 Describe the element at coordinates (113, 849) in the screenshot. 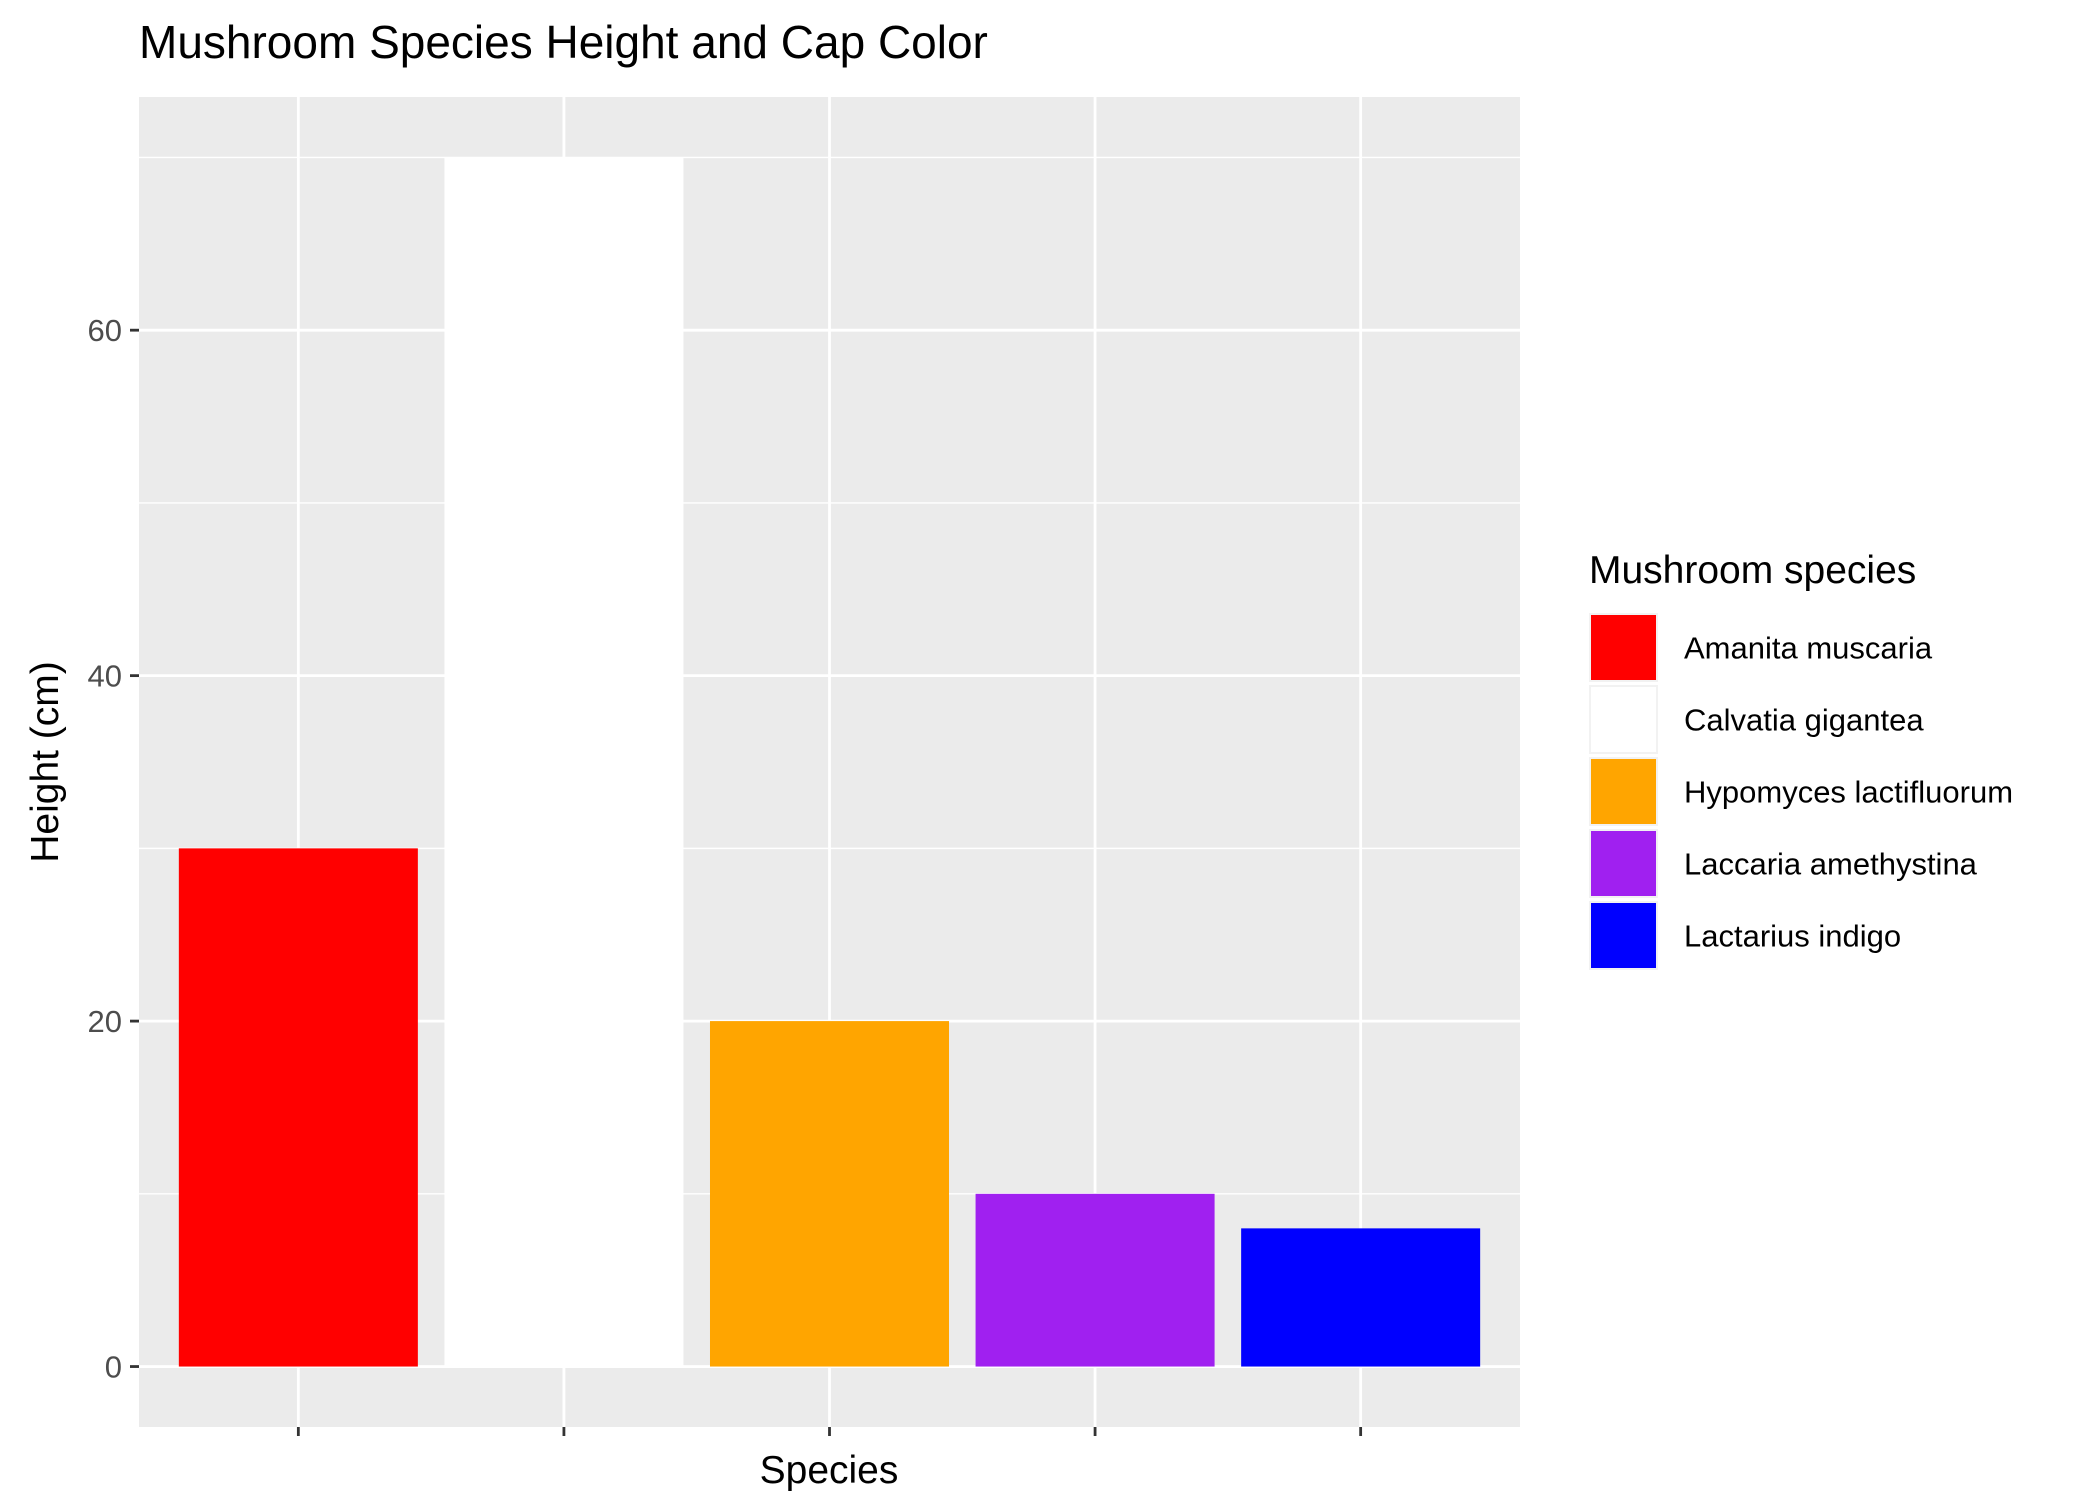

I see `y-axis: 0 20 40 60` at that location.